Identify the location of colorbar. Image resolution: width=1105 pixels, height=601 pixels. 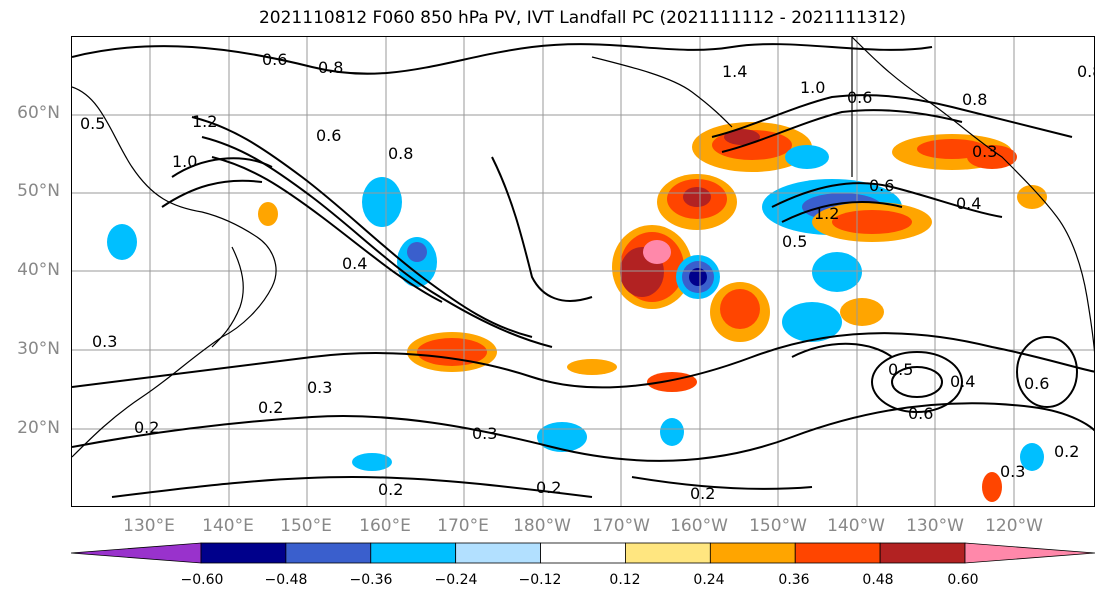
(583, 553).